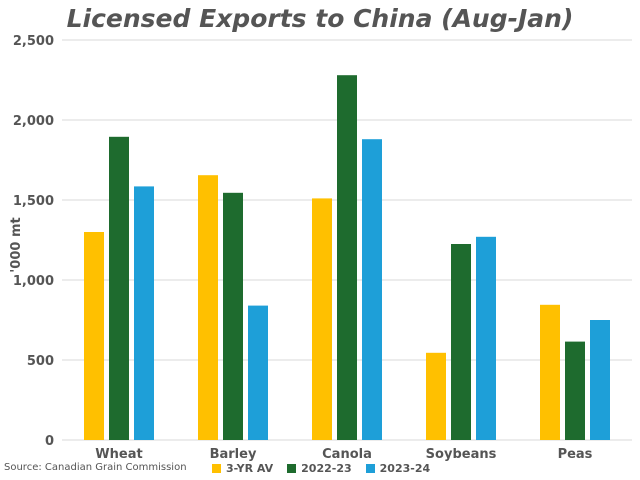  Describe the element at coordinates (33, 281) in the screenshot. I see `y-tick-label: 1,000` at that location.